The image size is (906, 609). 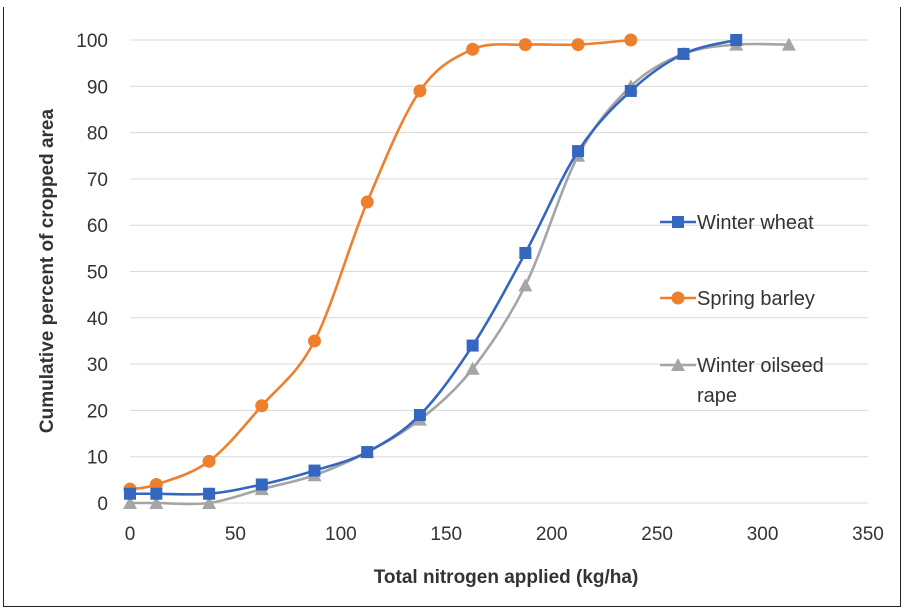 I want to click on x-tick-label: 250, so click(x=657, y=534).